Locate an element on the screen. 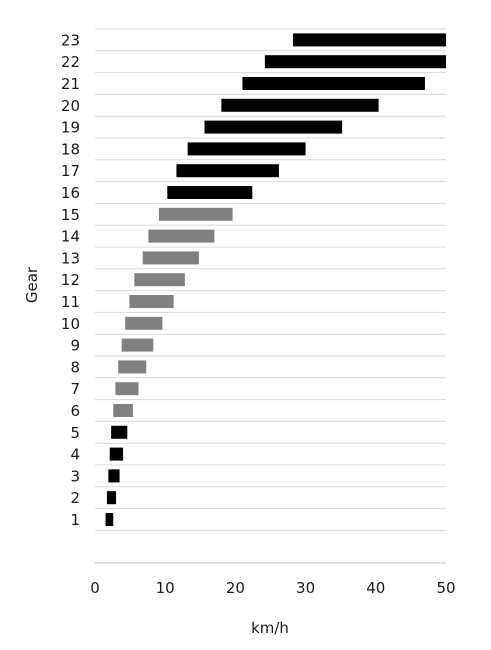 The width and height of the screenshot is (491, 650). x-tick-label: 20 is located at coordinates (235, 588).